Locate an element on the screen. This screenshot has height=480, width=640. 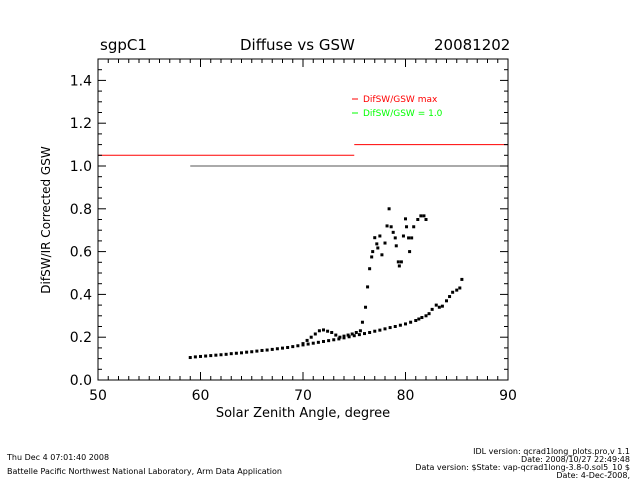
x-tick-label: 90 is located at coordinates (508, 396).